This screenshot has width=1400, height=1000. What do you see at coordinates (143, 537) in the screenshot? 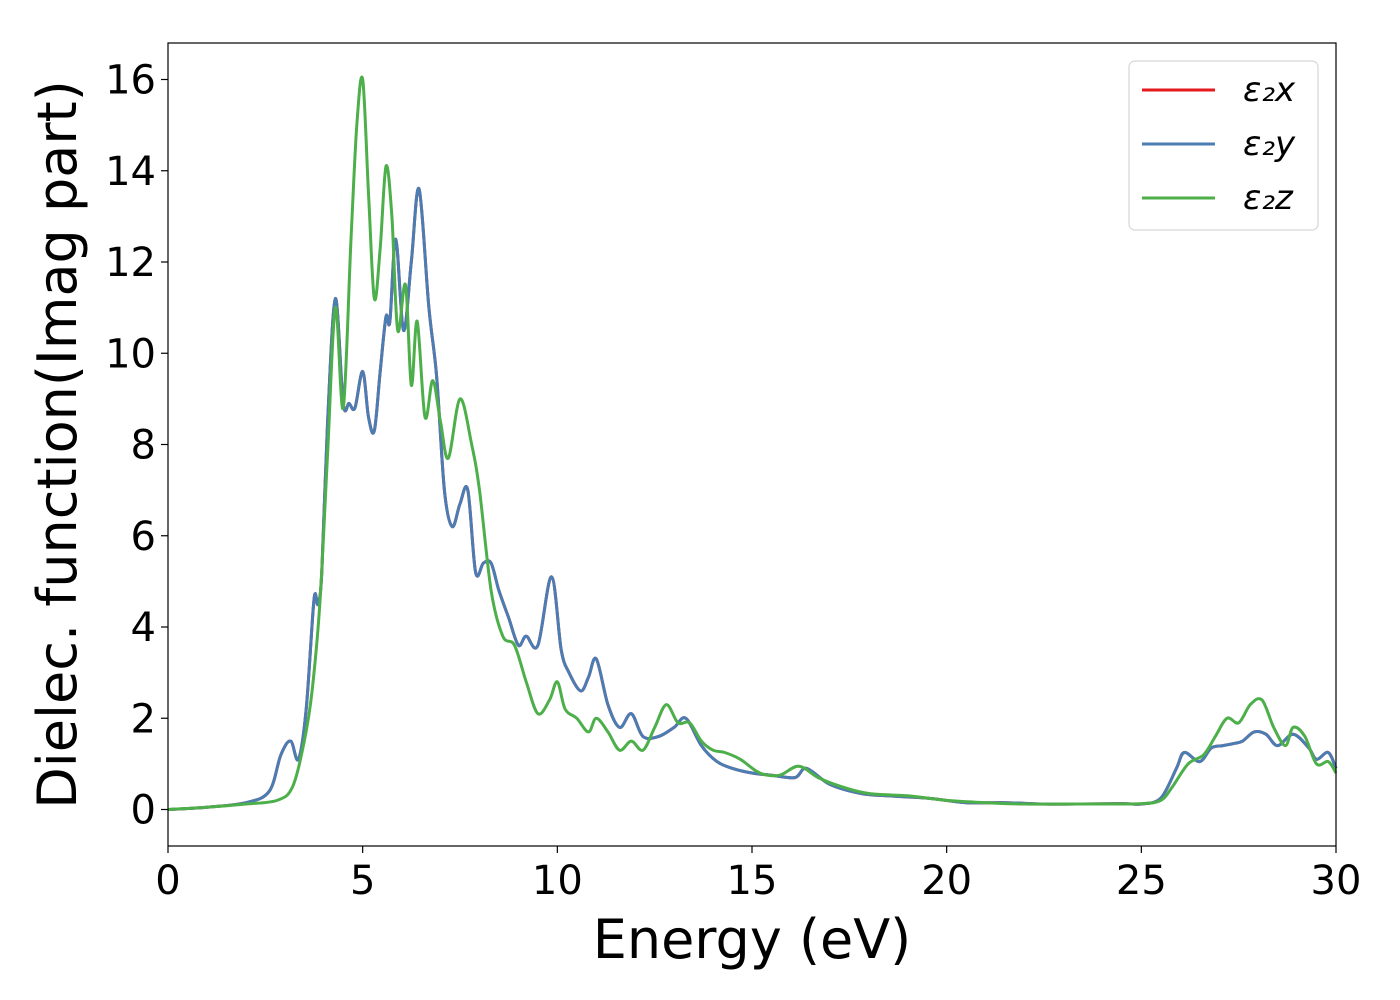
I see `y-tick-label: 6` at bounding box center [143, 537].